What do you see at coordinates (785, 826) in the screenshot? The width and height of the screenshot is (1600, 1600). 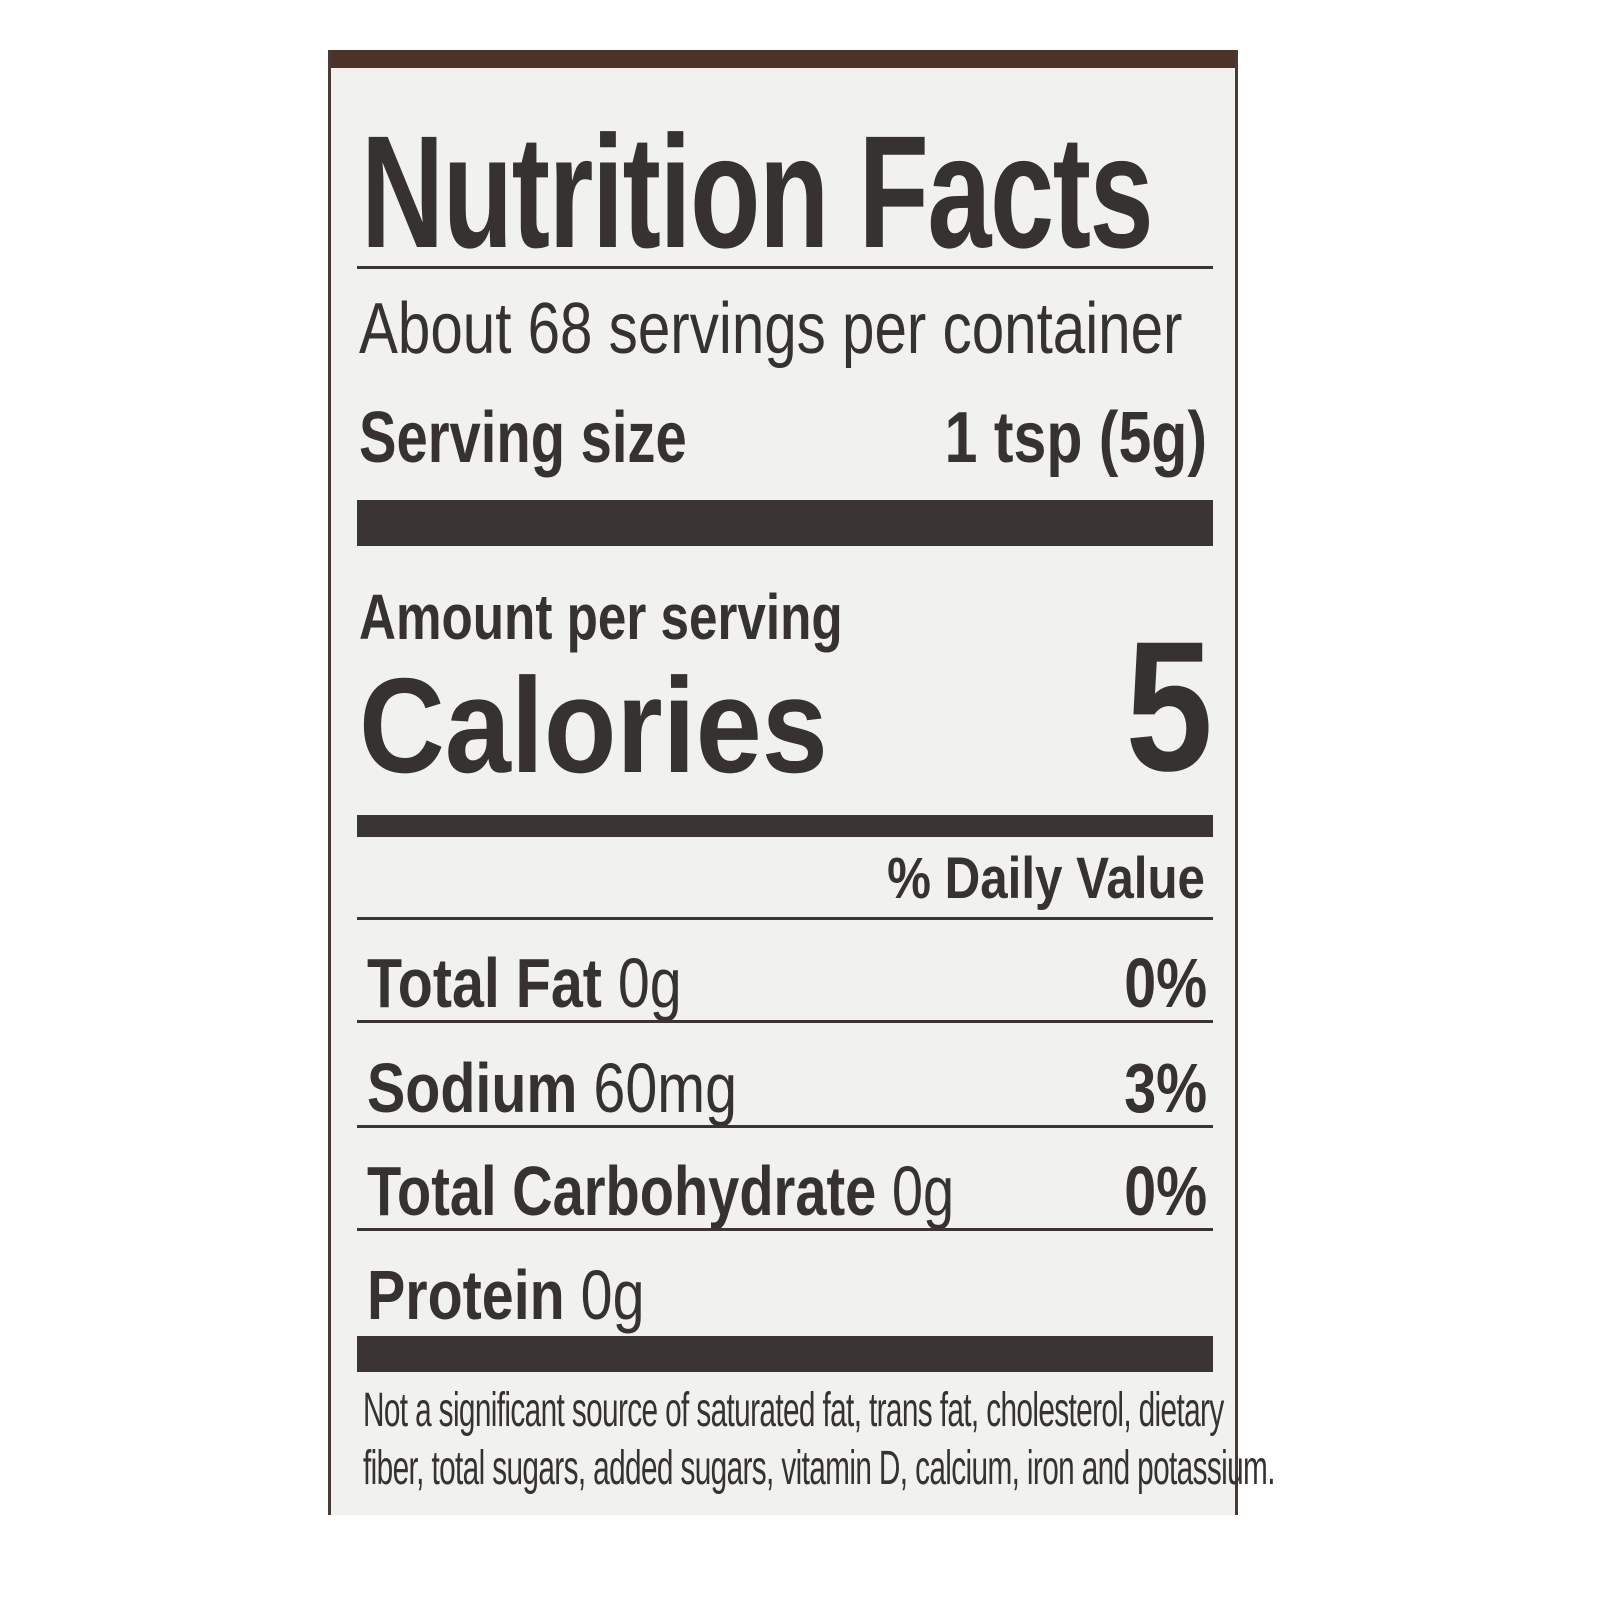 I see `medium-divider` at bounding box center [785, 826].